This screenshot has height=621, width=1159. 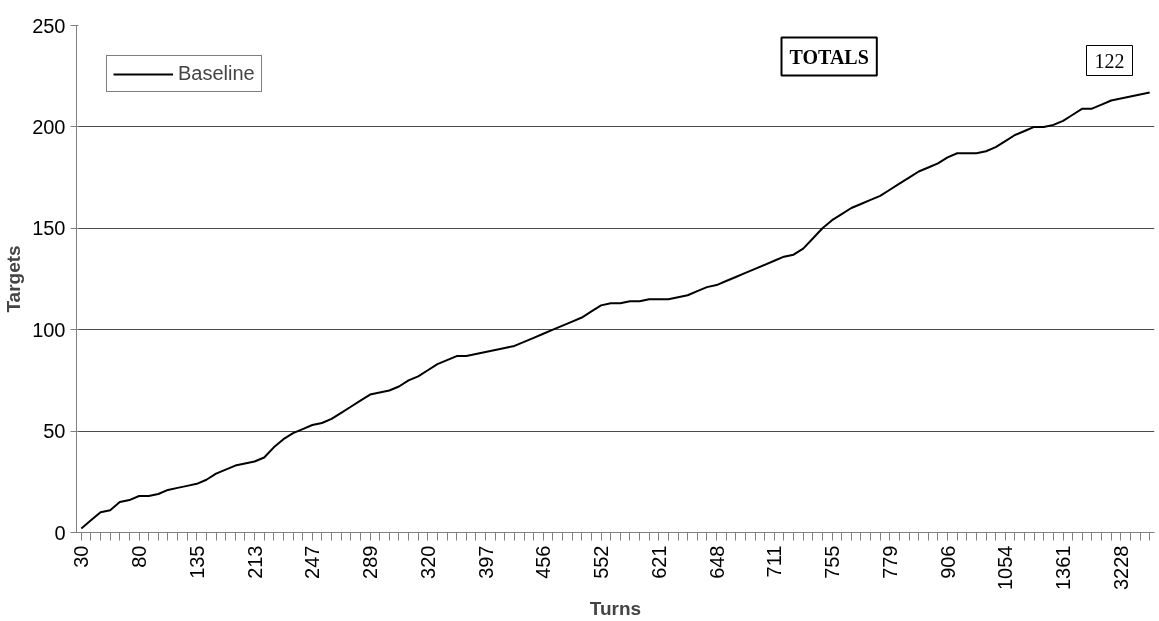 What do you see at coordinates (774, 561) in the screenshot?
I see `x-tick-label: 711` at bounding box center [774, 561].